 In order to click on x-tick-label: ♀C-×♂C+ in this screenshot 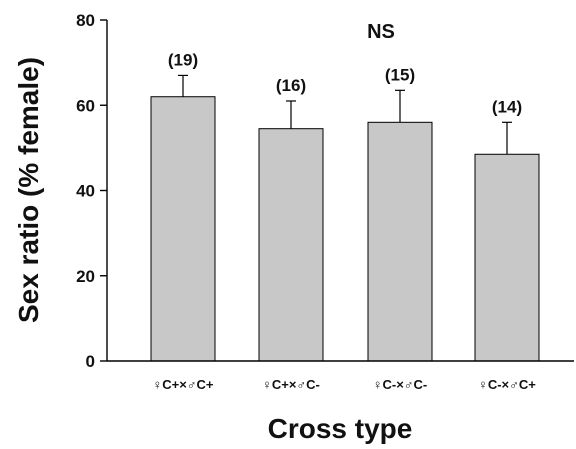, I will do `click(507, 384)`.